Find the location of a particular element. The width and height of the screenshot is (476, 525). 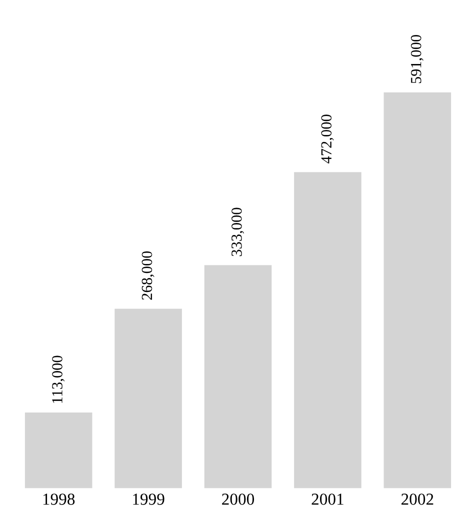

data-label: 333,000 is located at coordinates (238, 232).